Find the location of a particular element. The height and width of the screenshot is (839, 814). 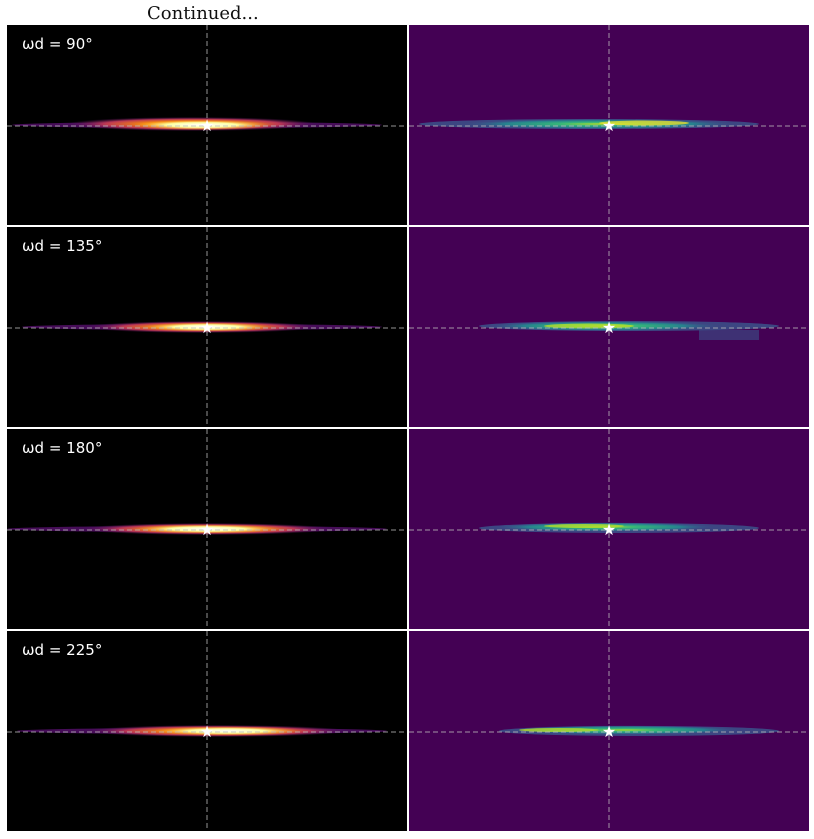

model-panel-225: ★ is located at coordinates (609, 731).